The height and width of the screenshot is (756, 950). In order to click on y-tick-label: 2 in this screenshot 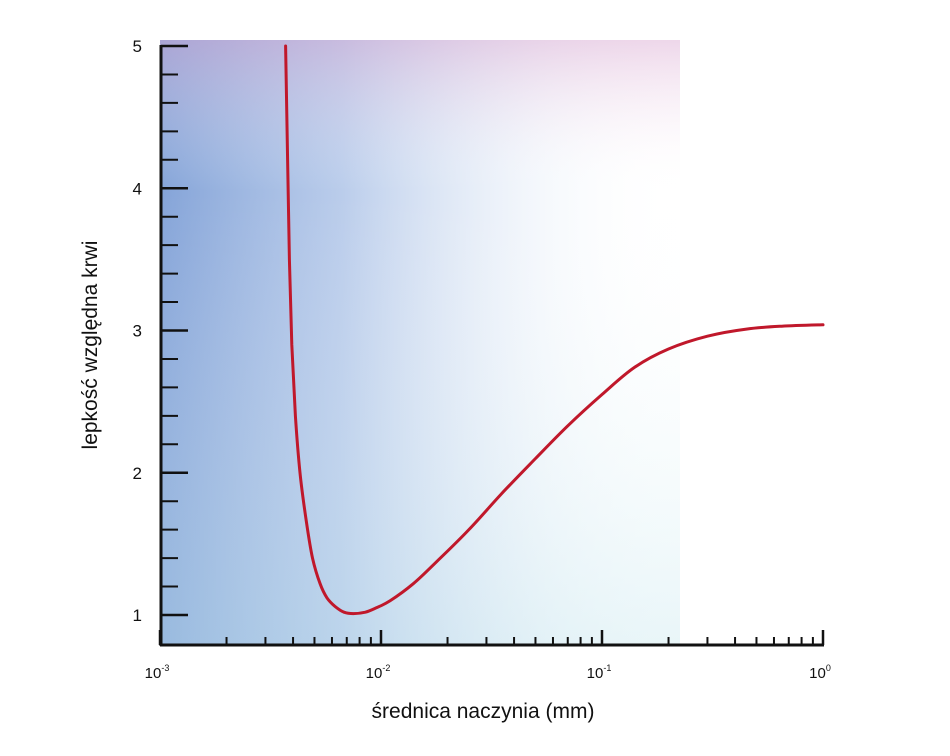, I will do `click(137, 473)`.